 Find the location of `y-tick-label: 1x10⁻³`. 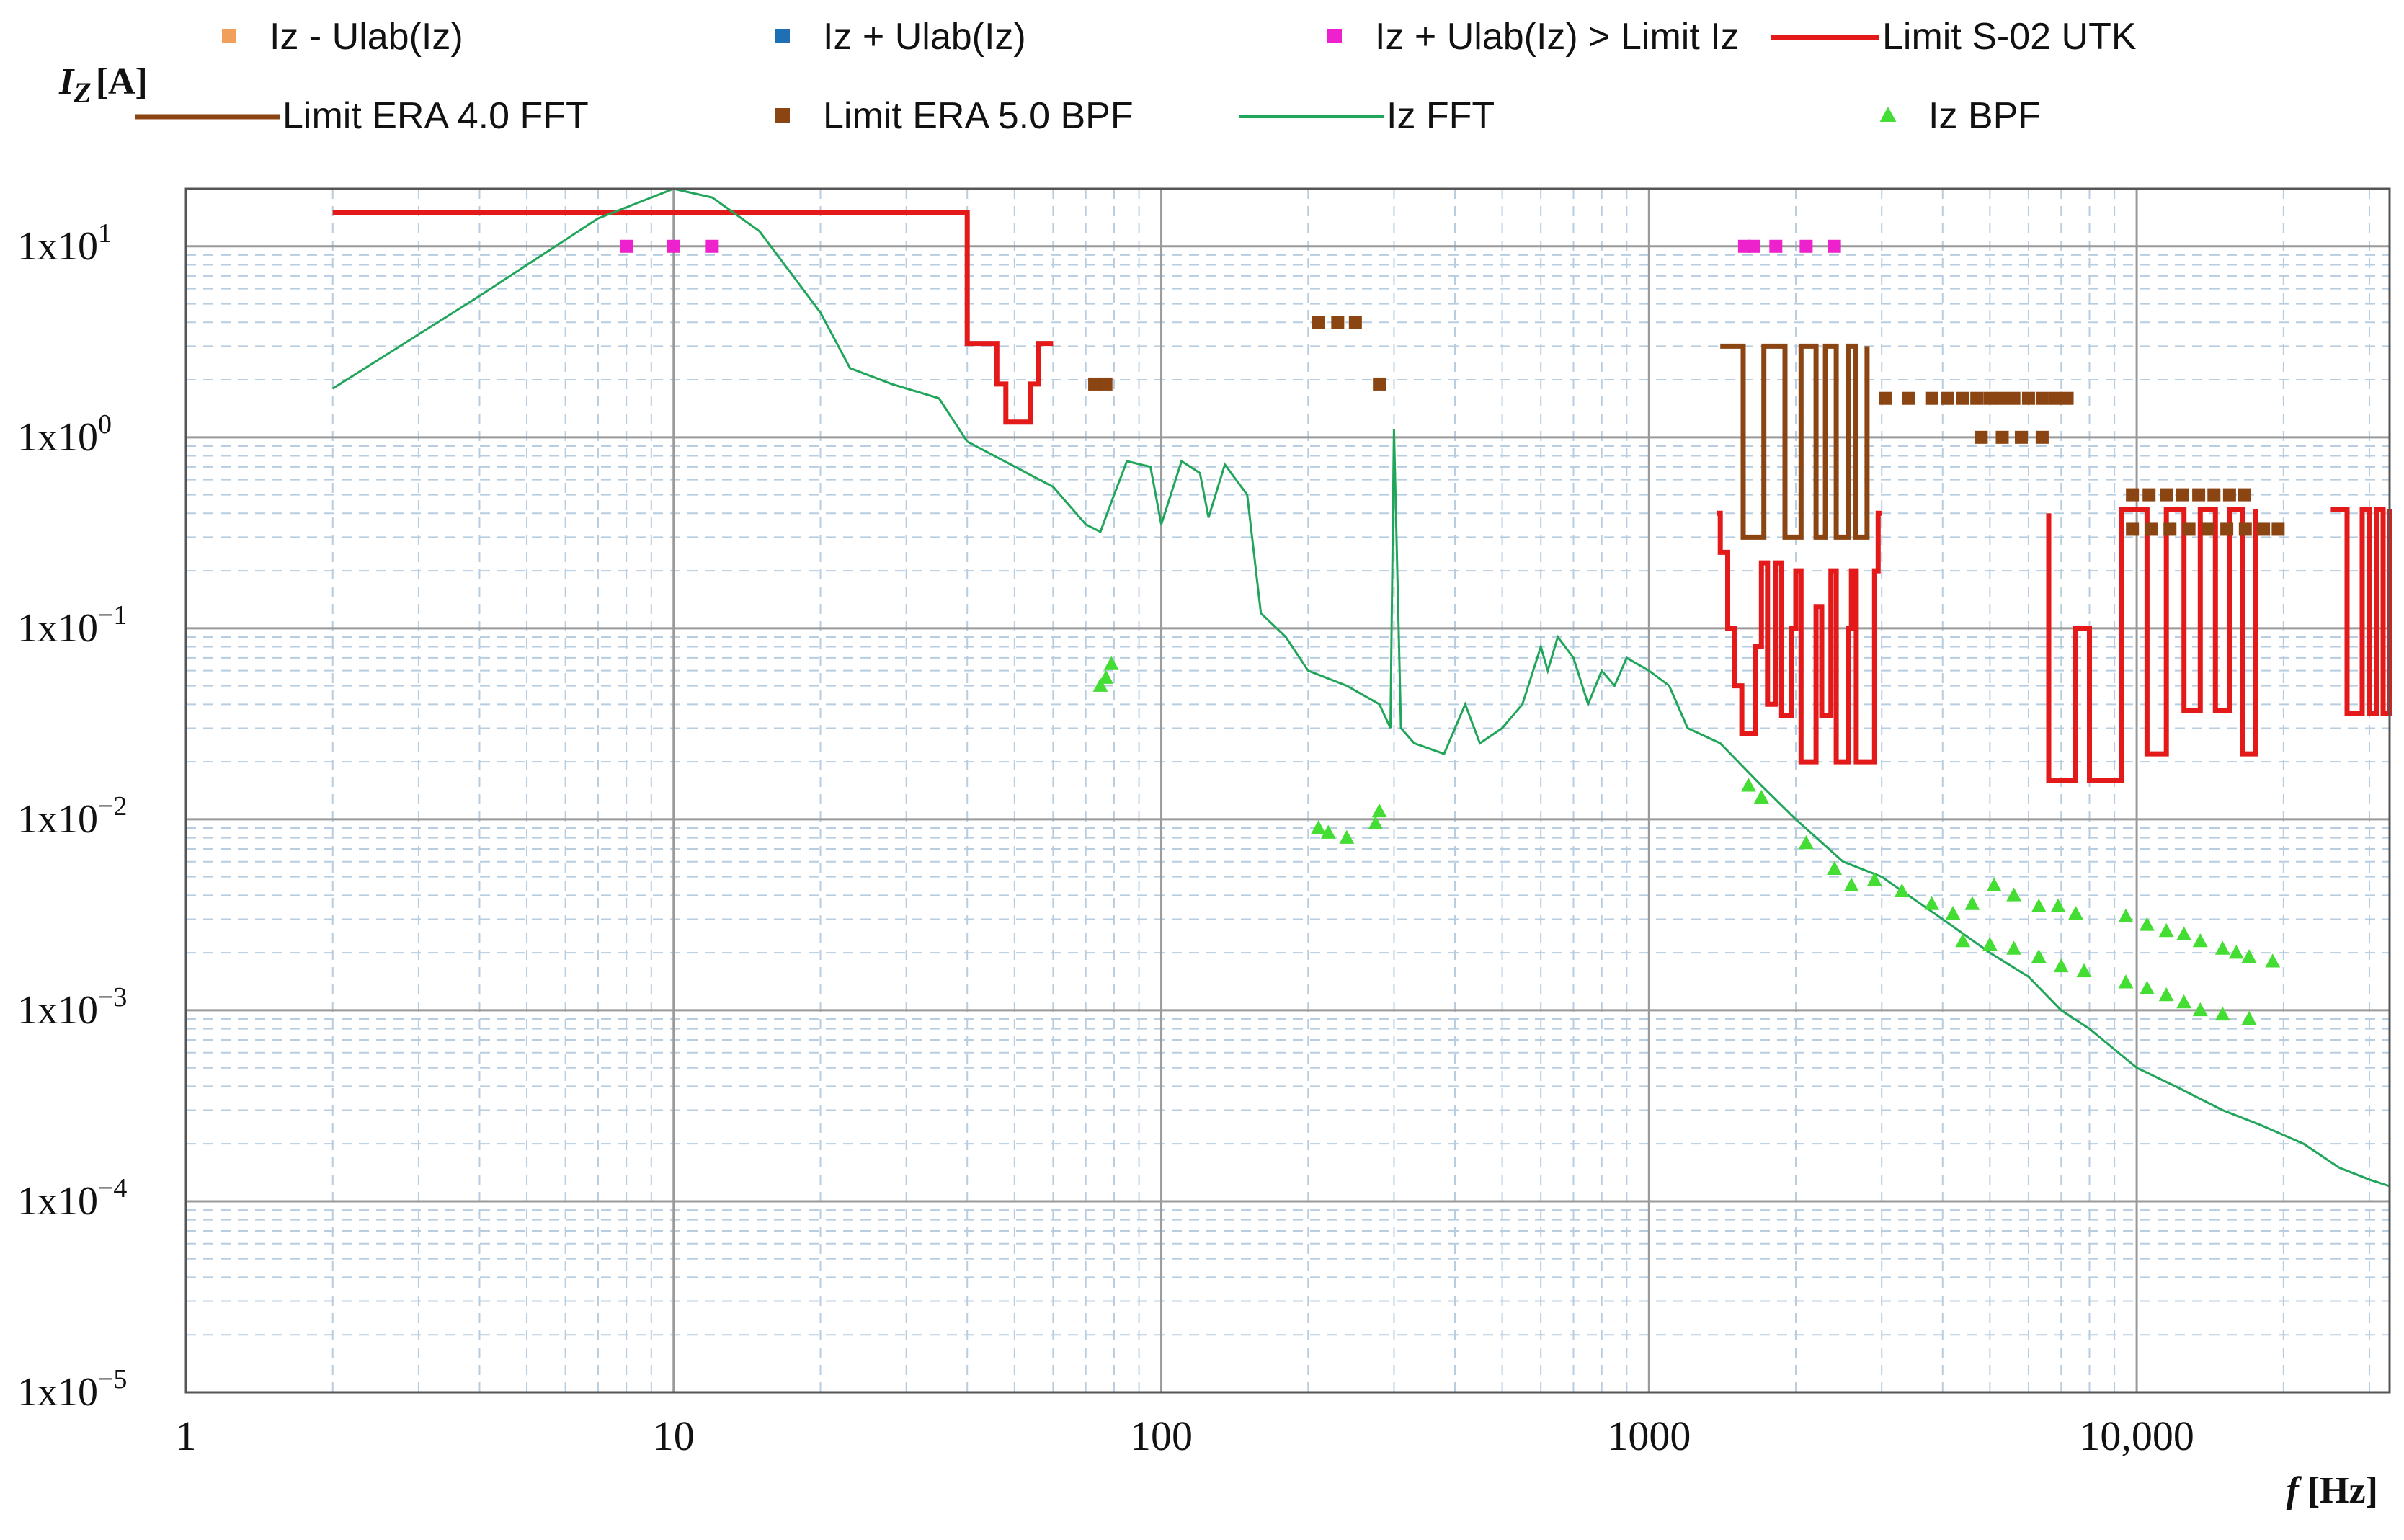

y-tick-label: 1x10⁻³ is located at coordinates (72, 1008).